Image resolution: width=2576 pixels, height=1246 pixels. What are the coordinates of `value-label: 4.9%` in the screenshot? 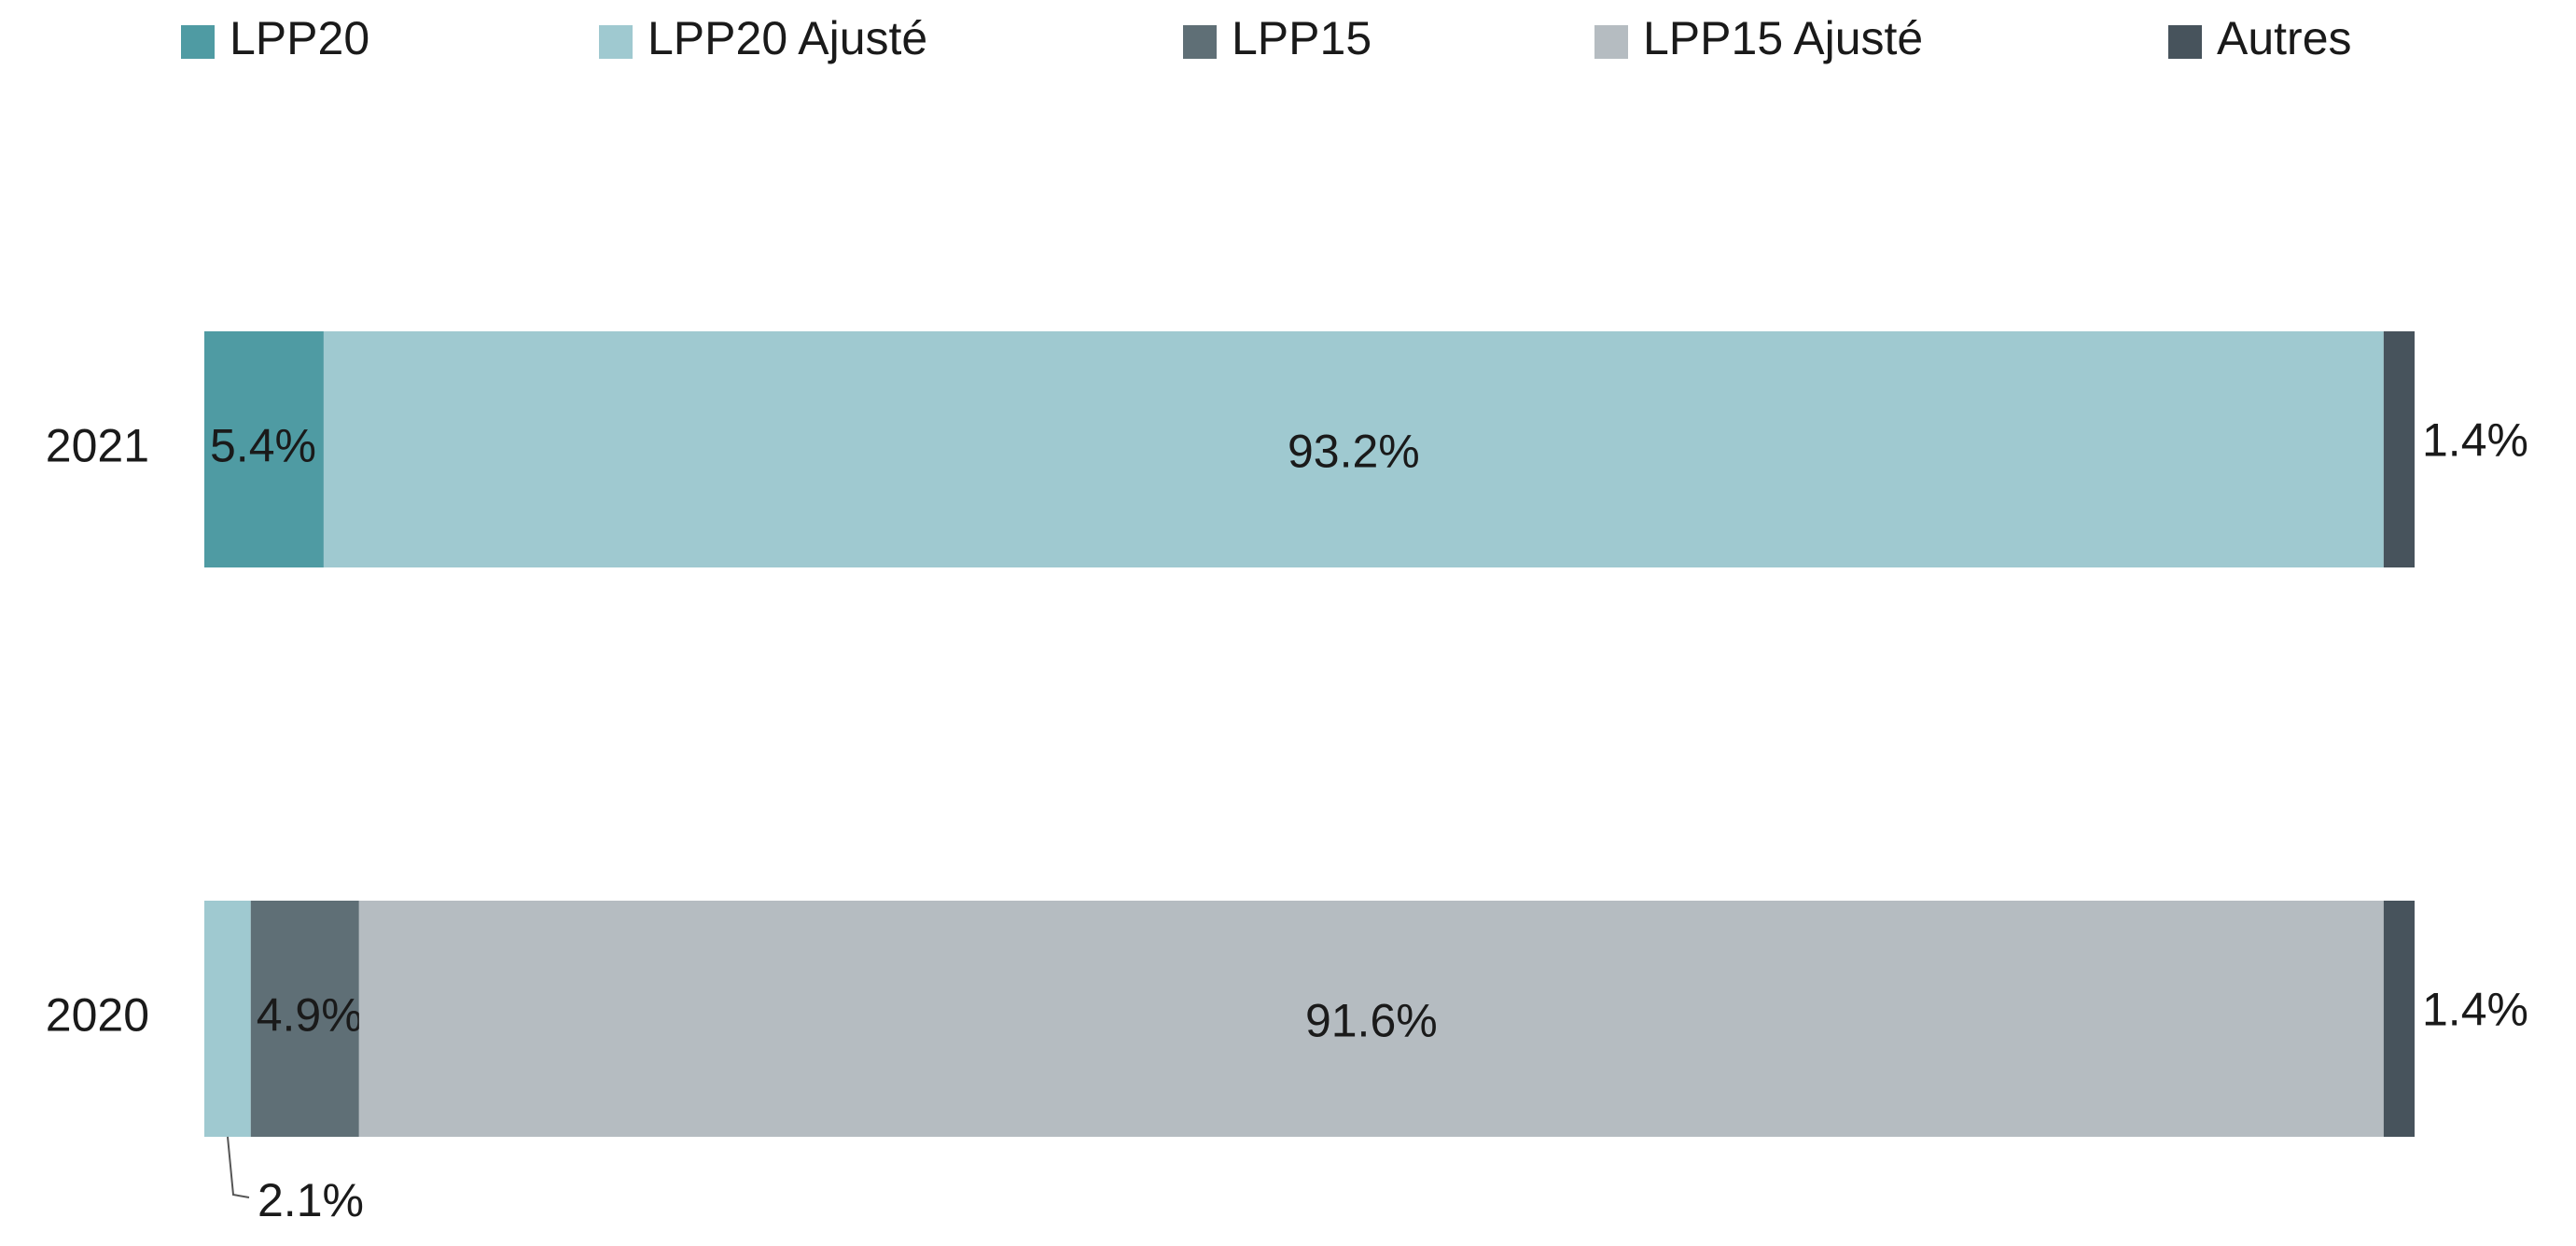 It's located at (310, 1015).